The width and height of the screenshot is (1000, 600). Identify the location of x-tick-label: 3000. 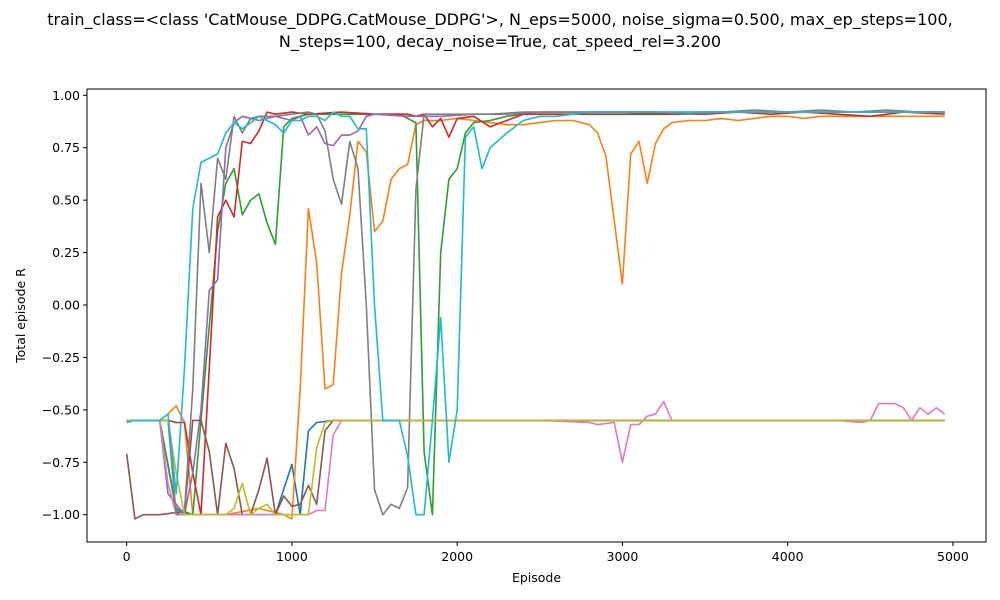
(623, 556).